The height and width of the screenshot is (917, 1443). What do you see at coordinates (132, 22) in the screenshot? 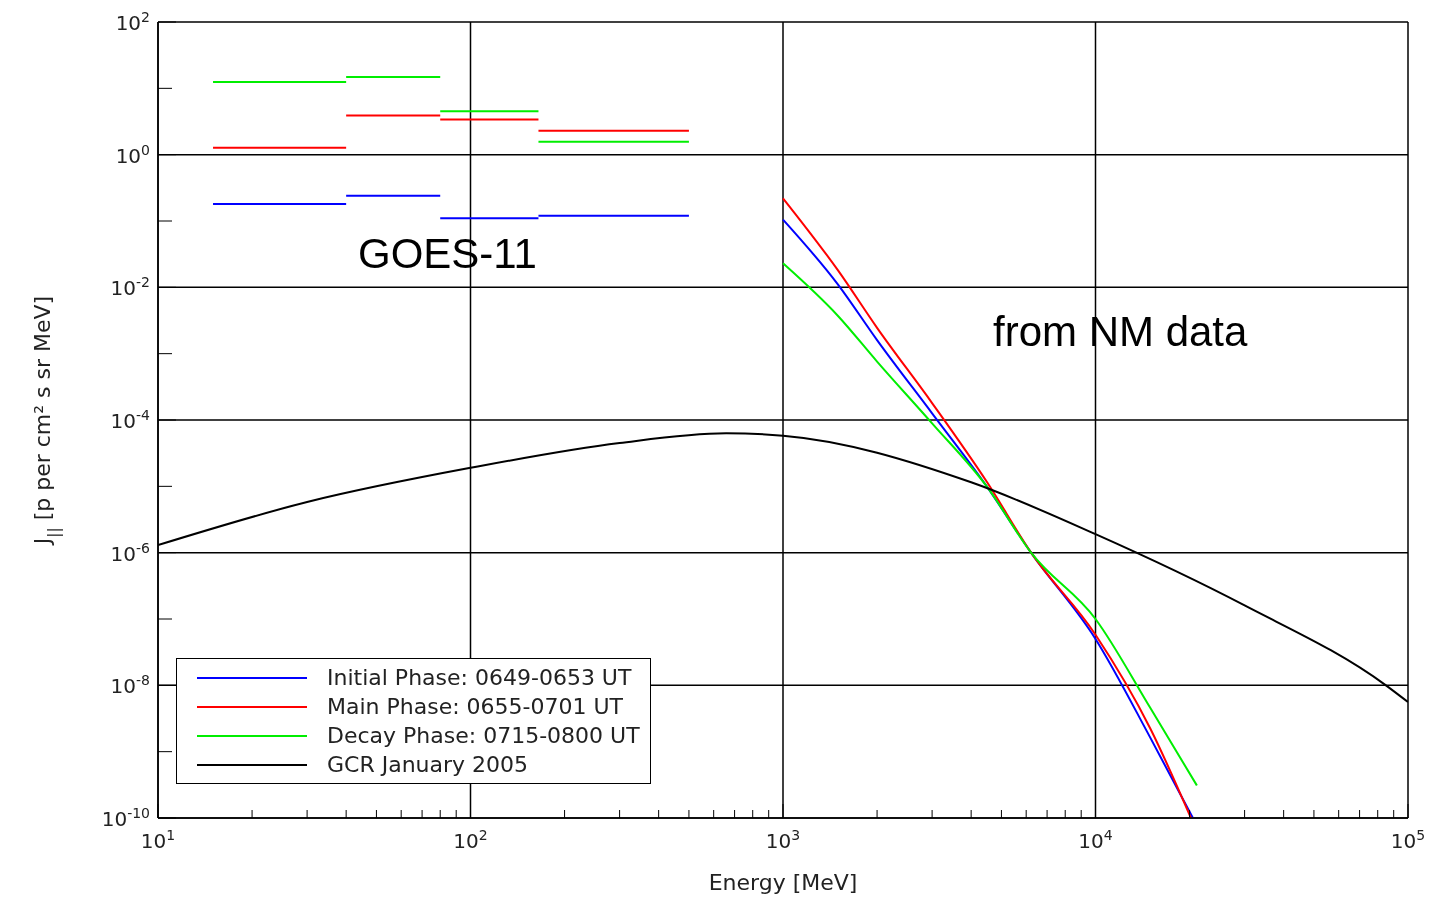
I see `y-tick-label: 10$^{2}$` at bounding box center [132, 22].